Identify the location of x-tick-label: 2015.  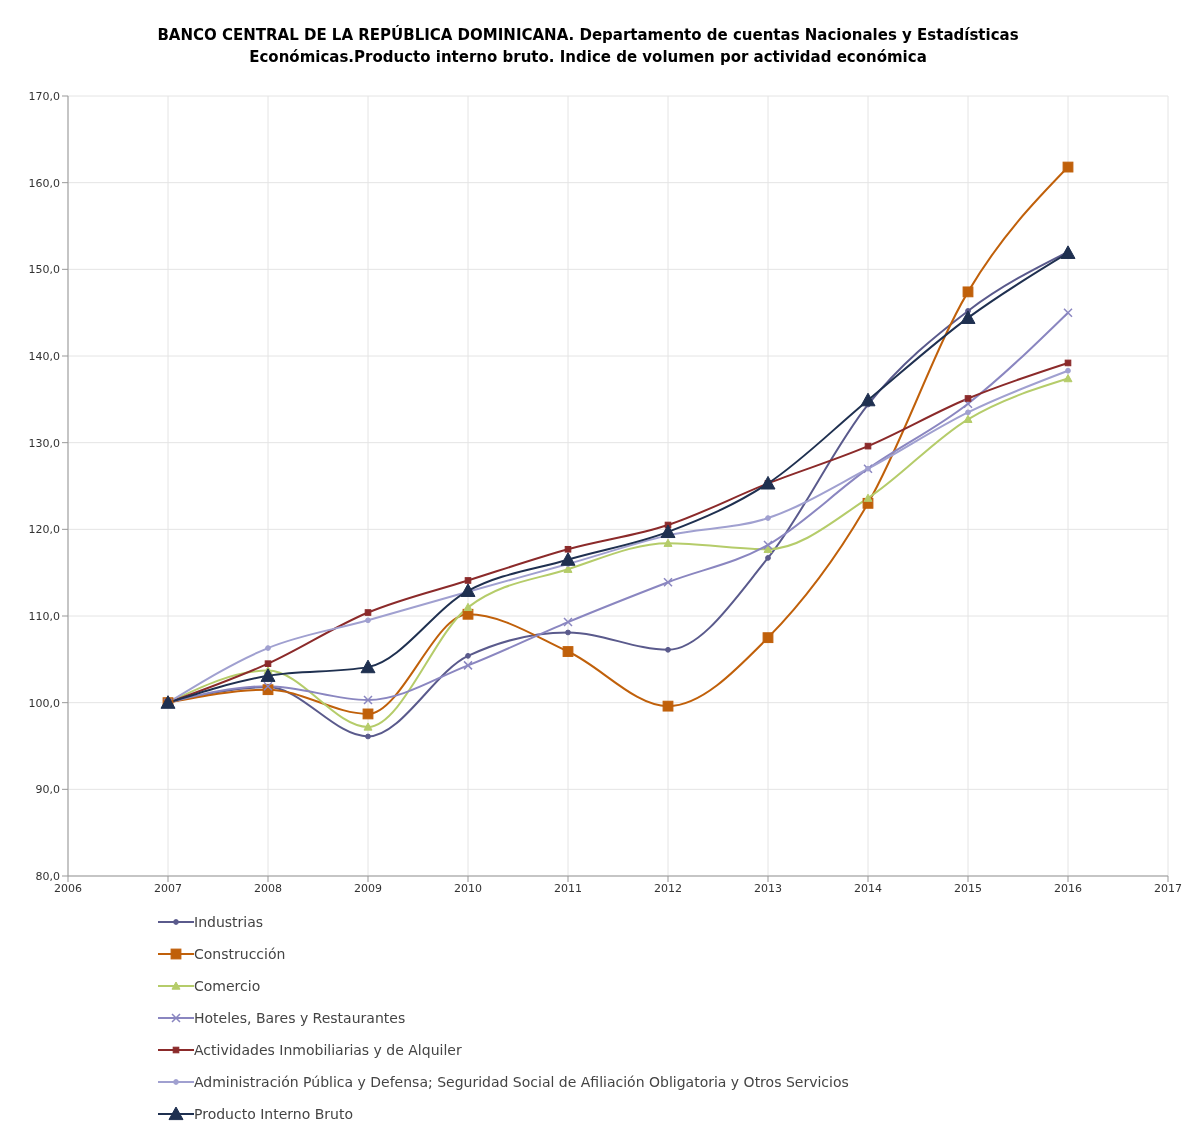
(968, 888).